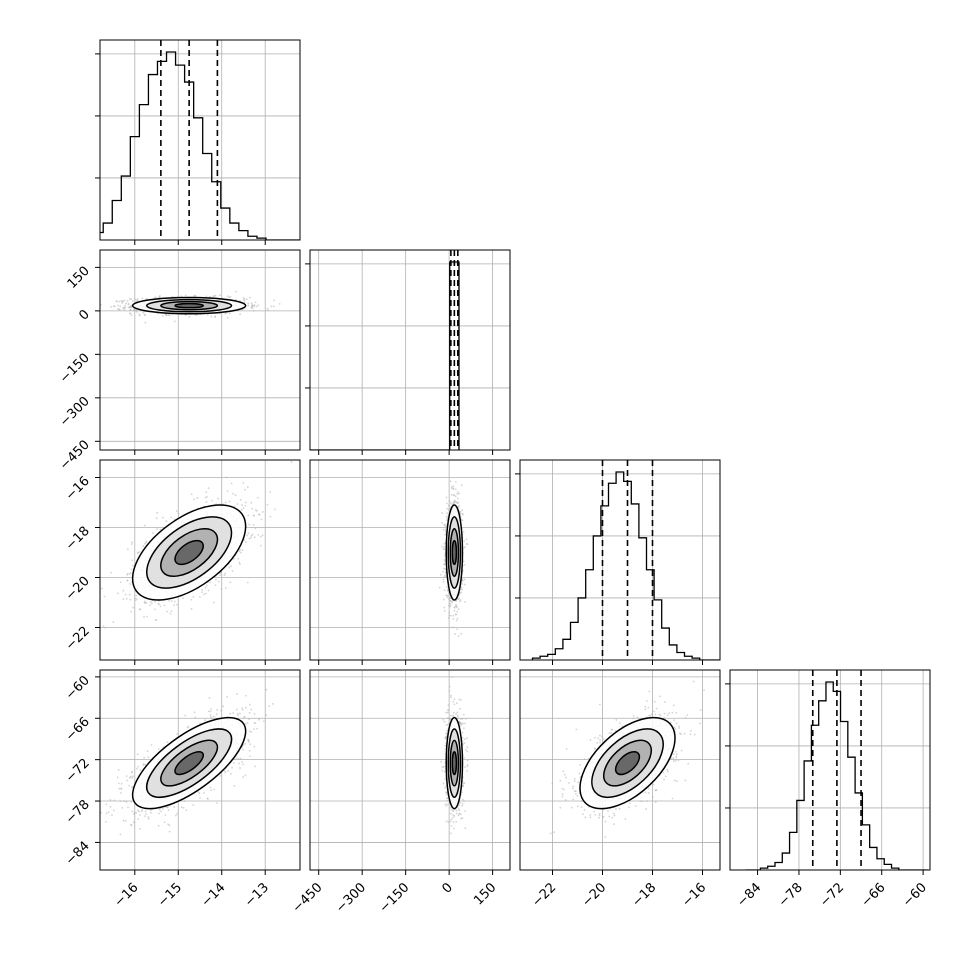  Describe the element at coordinates (410, 560) in the screenshot. I see `panel-frame` at that location.